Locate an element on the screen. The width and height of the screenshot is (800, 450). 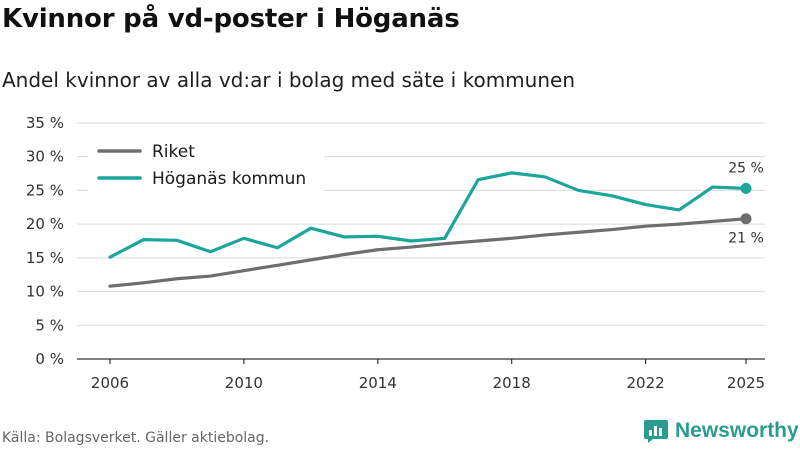
y-tick-label: 20 % is located at coordinates (45, 224).